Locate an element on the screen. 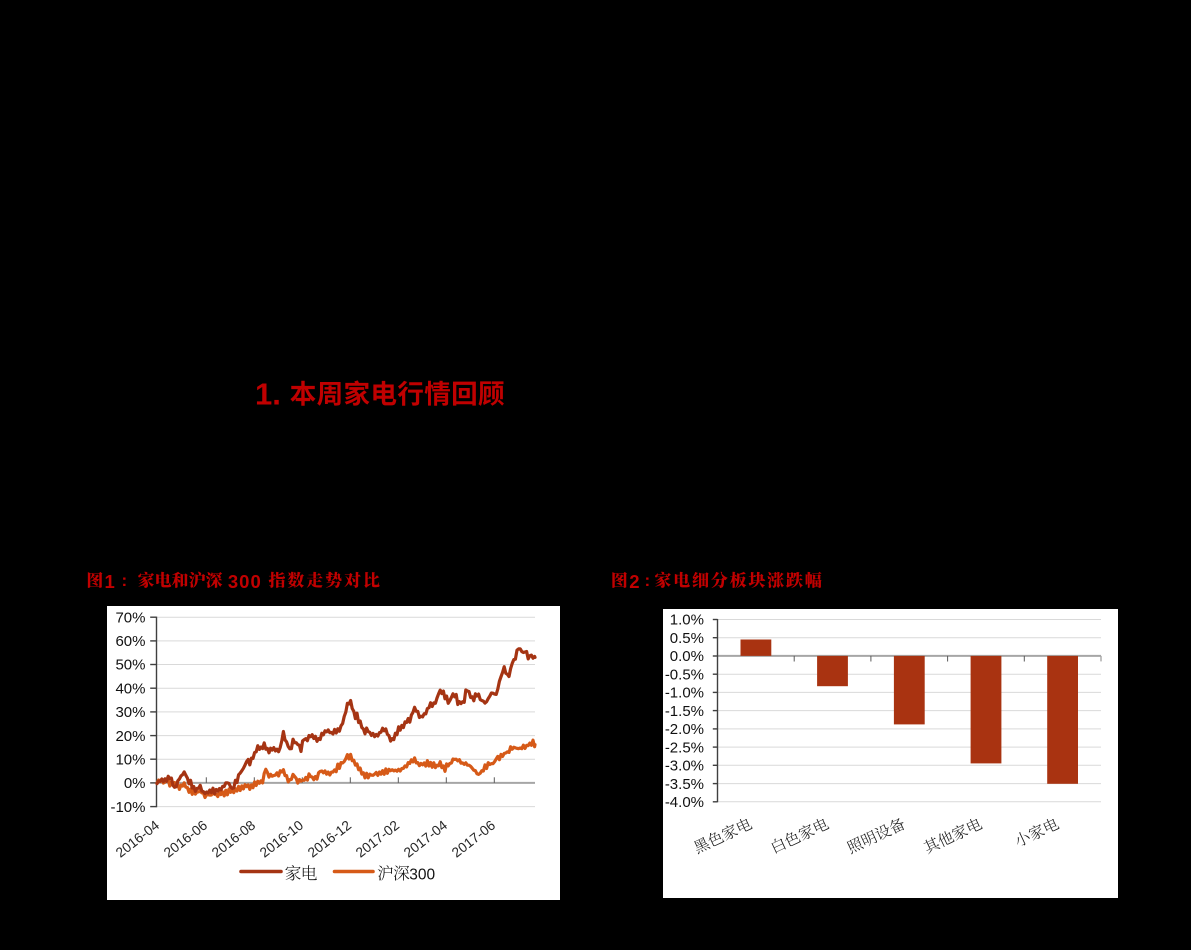  svg-text: -2.5% is located at coordinates (684, 747).